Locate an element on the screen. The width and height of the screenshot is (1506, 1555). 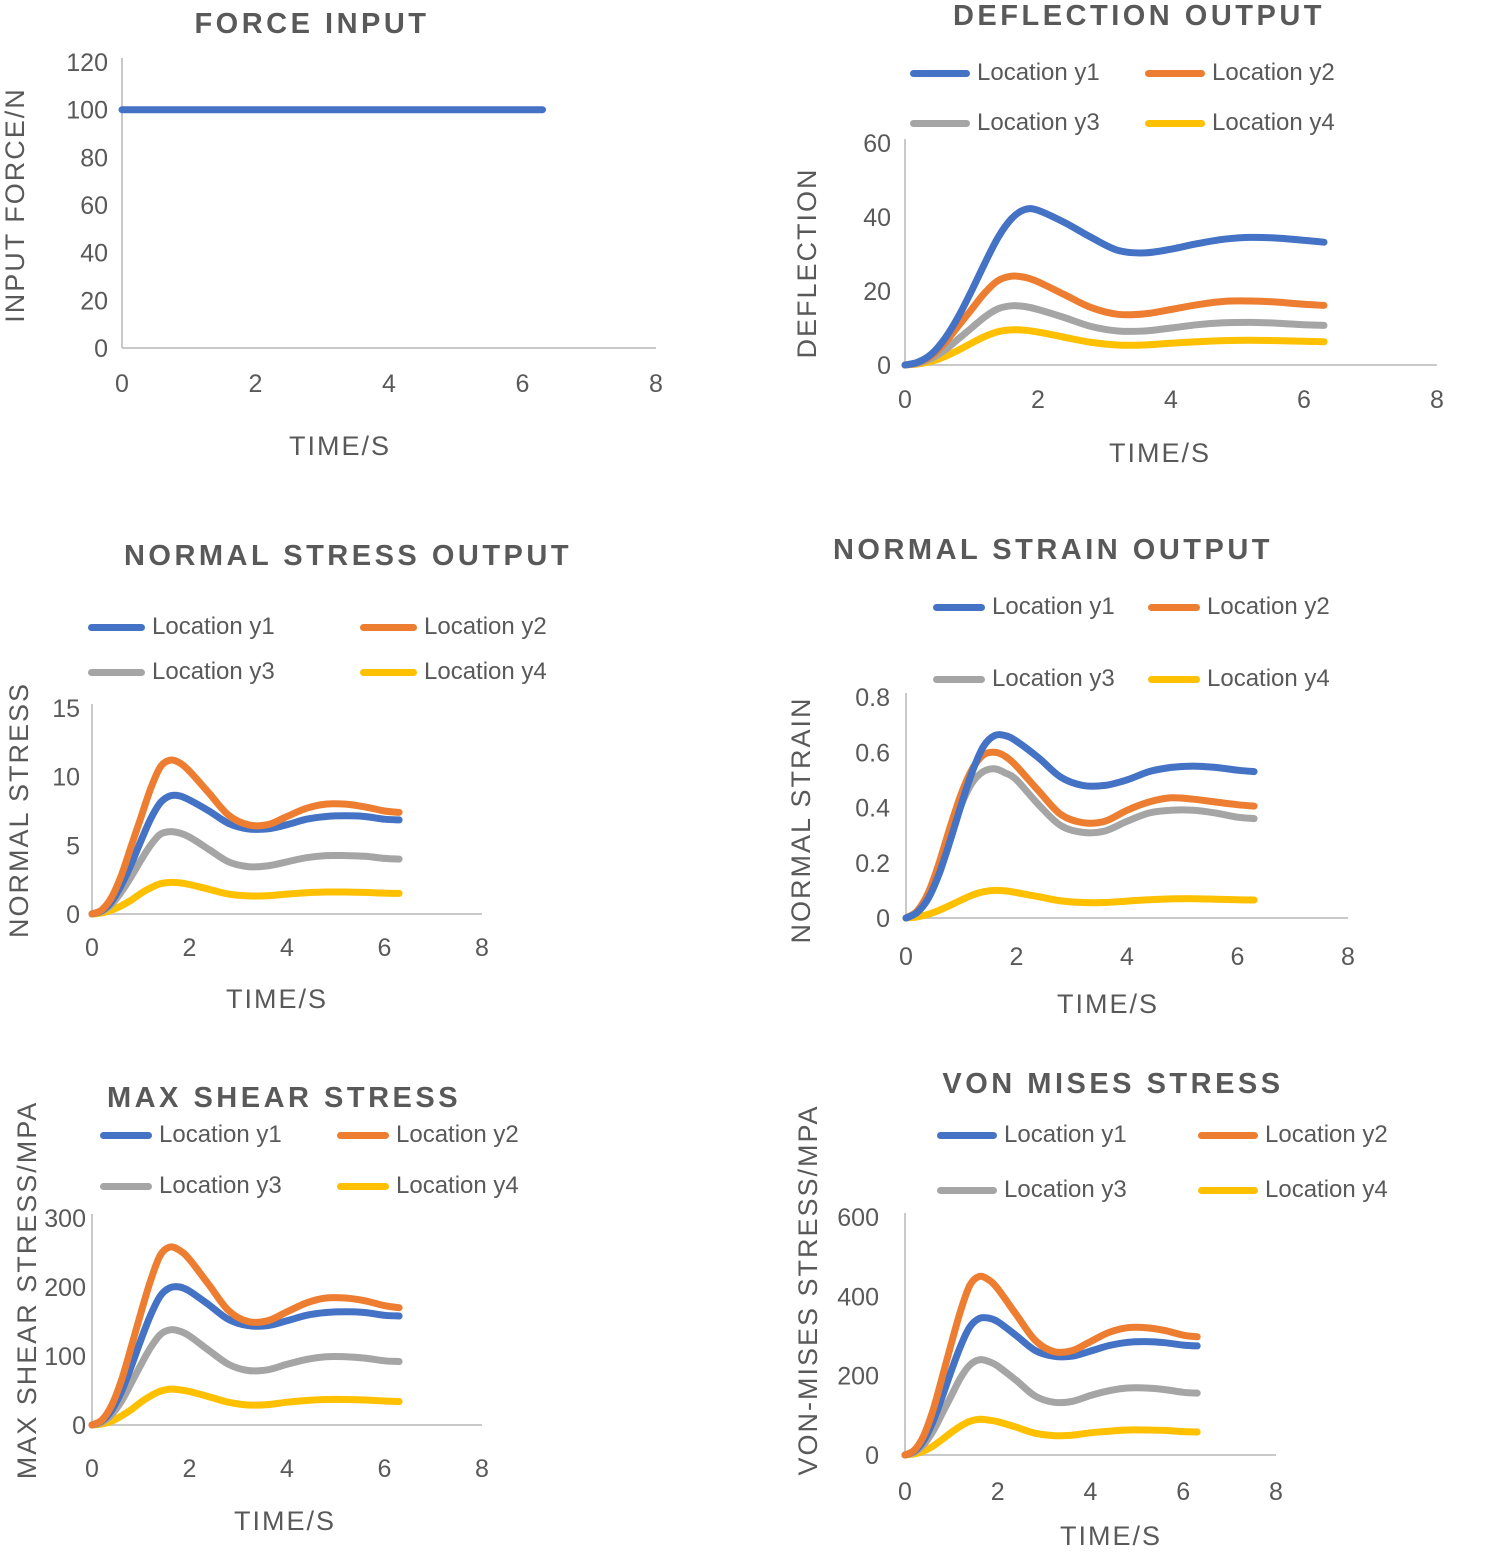
y-tick-label: 300 is located at coordinates (65, 1219).